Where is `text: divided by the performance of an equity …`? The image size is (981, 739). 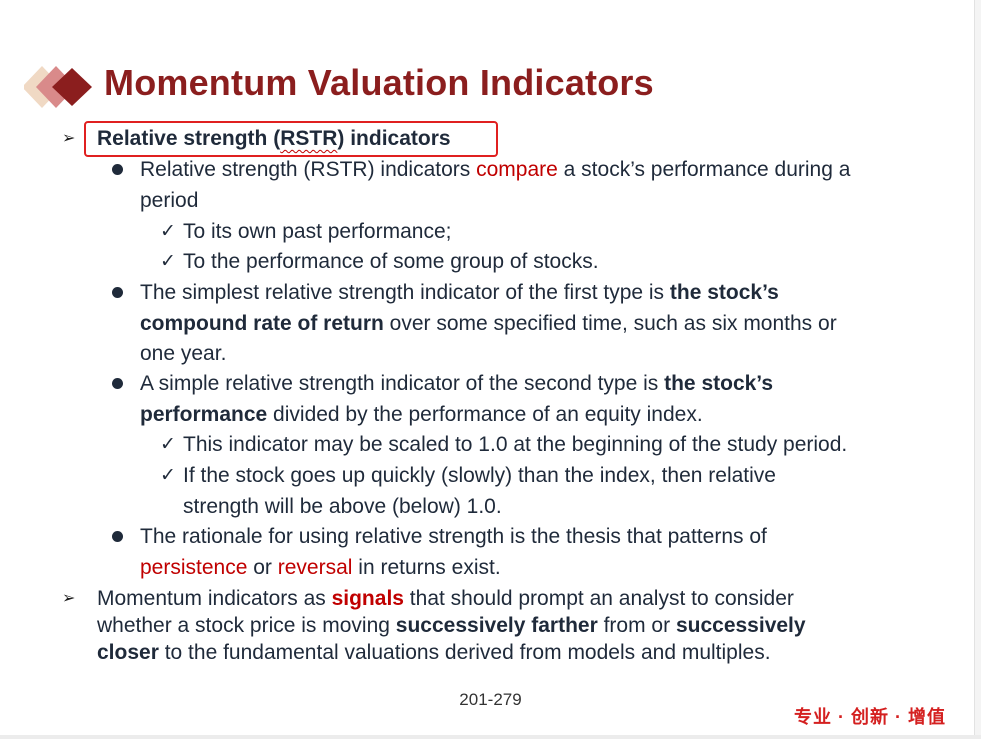 text: divided by the performance of an equity … is located at coordinates (485, 414).